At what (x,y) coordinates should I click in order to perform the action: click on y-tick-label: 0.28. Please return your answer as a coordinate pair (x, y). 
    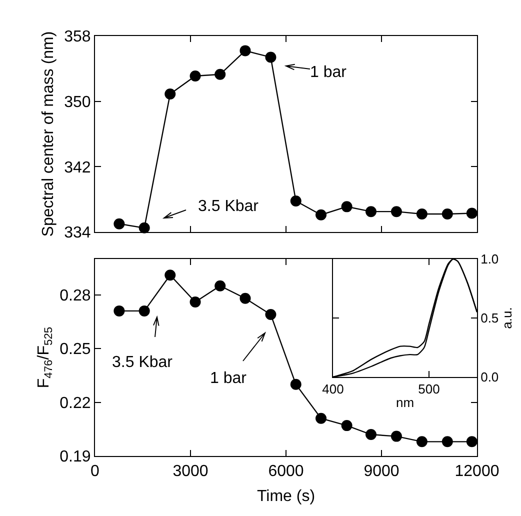
    Looking at the image, I should click on (75, 295).